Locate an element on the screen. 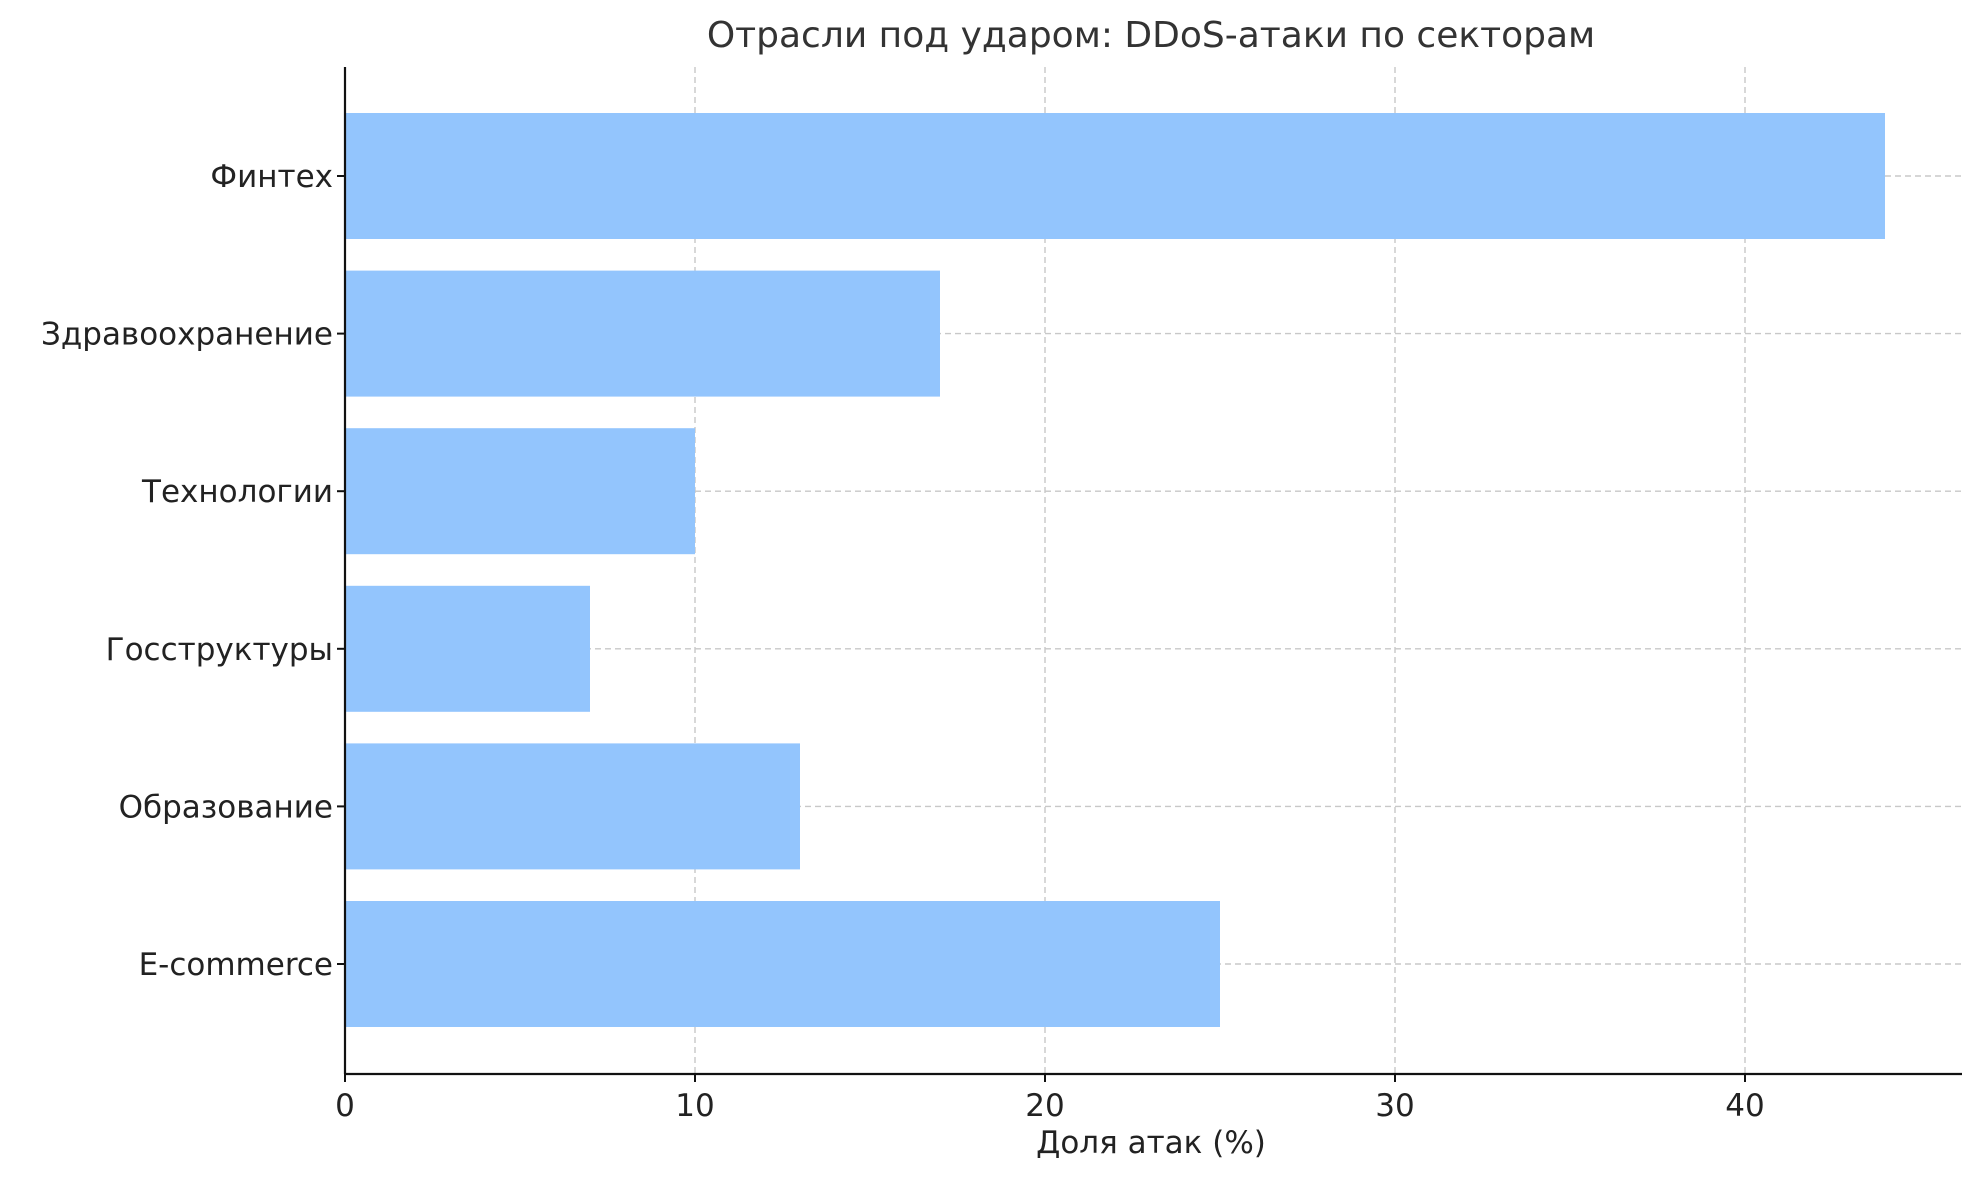 Image resolution: width=1979 pixels, height=1180 pixels. x-tick-label: 40 is located at coordinates (1744, 1106).